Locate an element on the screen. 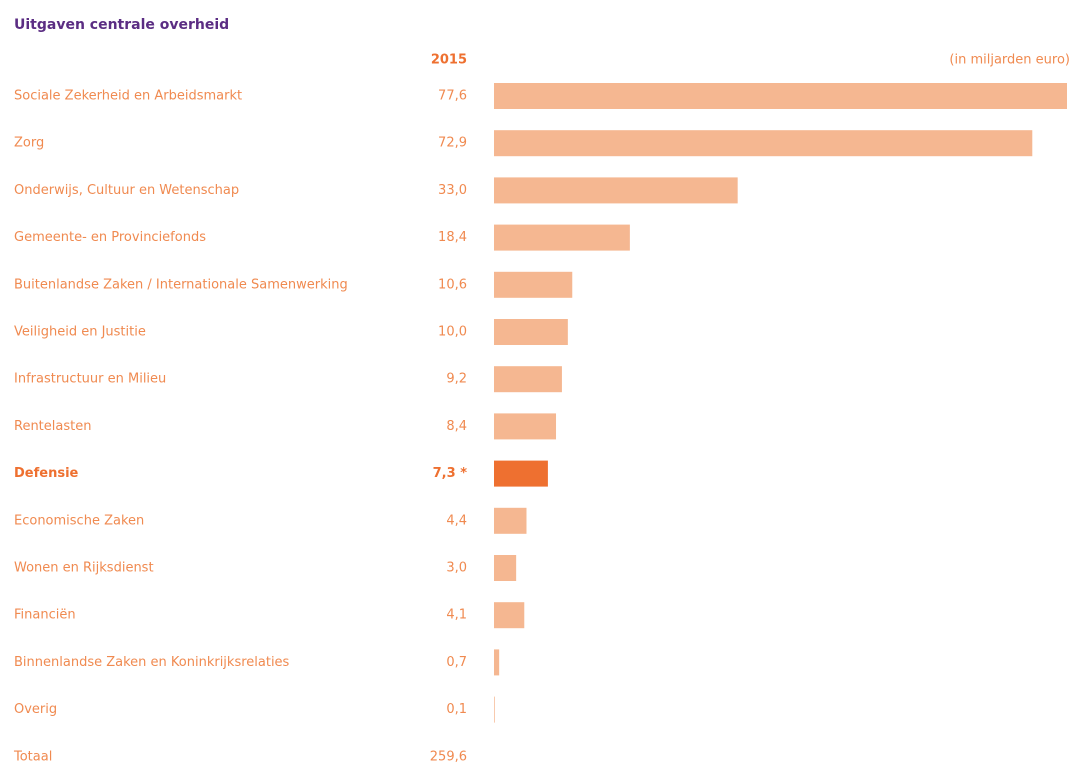 The image size is (1073, 764). value-label: 72,9 is located at coordinates (452, 143).